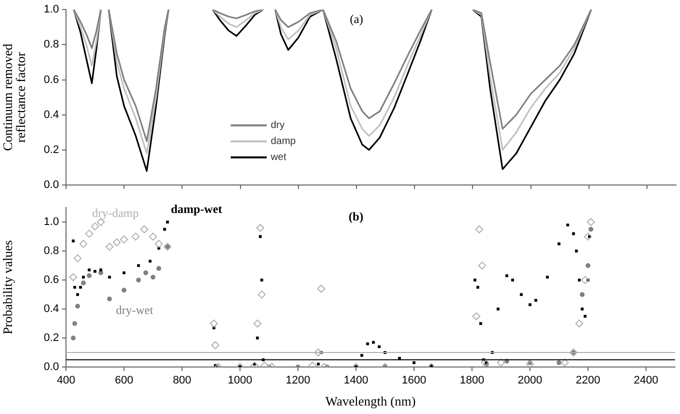 This screenshot has width=680, height=414. Describe the element at coordinates (115, 213) in the screenshot. I see `series-label: dry-damp` at that location.